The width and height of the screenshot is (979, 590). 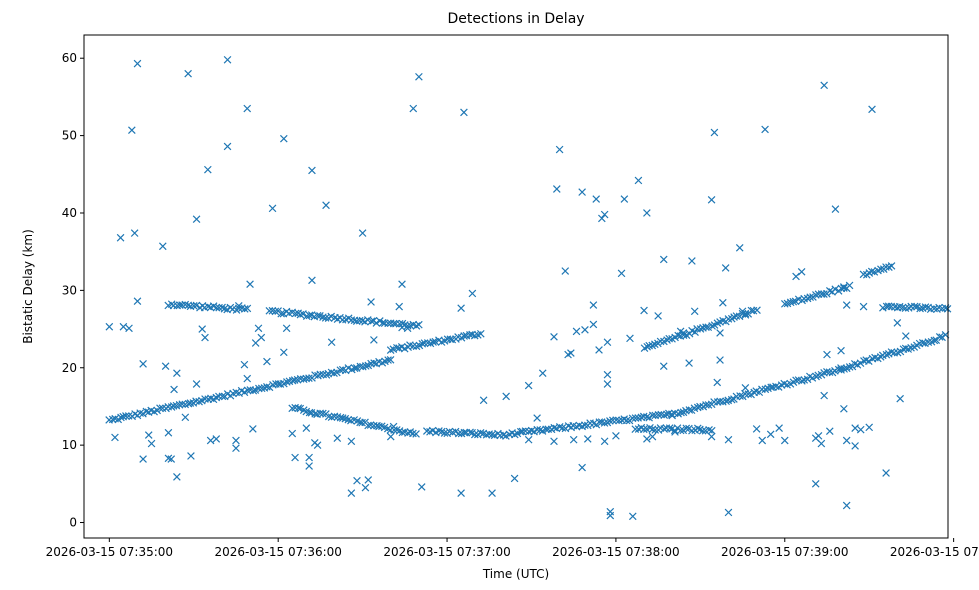 What do you see at coordinates (69, 213) in the screenshot?
I see `y-tick-label: 40` at bounding box center [69, 213].